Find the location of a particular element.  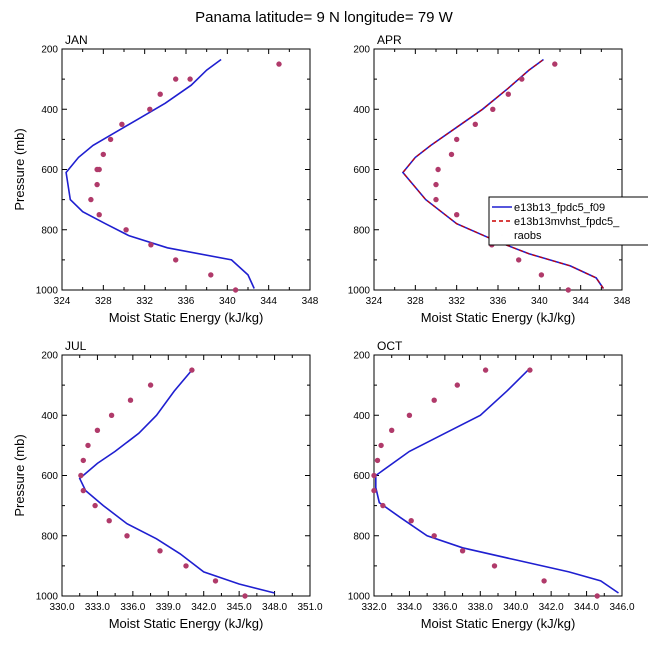

y-tick-label-oct: 400 is located at coordinates (361, 416).